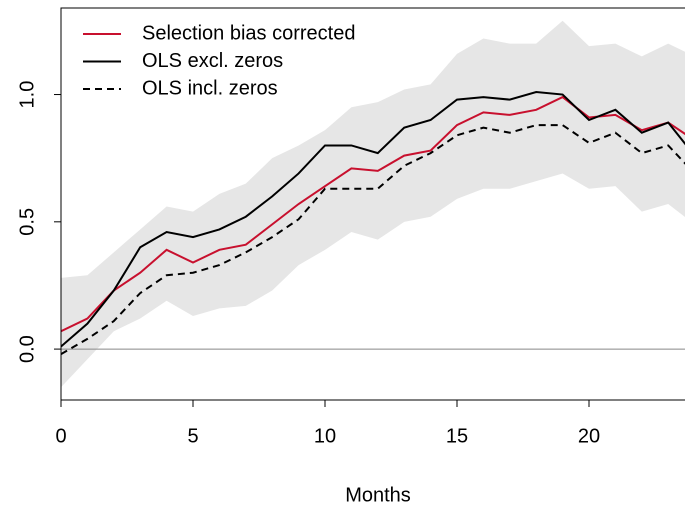  What do you see at coordinates (210, 88) in the screenshot?
I see `legend-label: OLS incl. zeros` at bounding box center [210, 88].